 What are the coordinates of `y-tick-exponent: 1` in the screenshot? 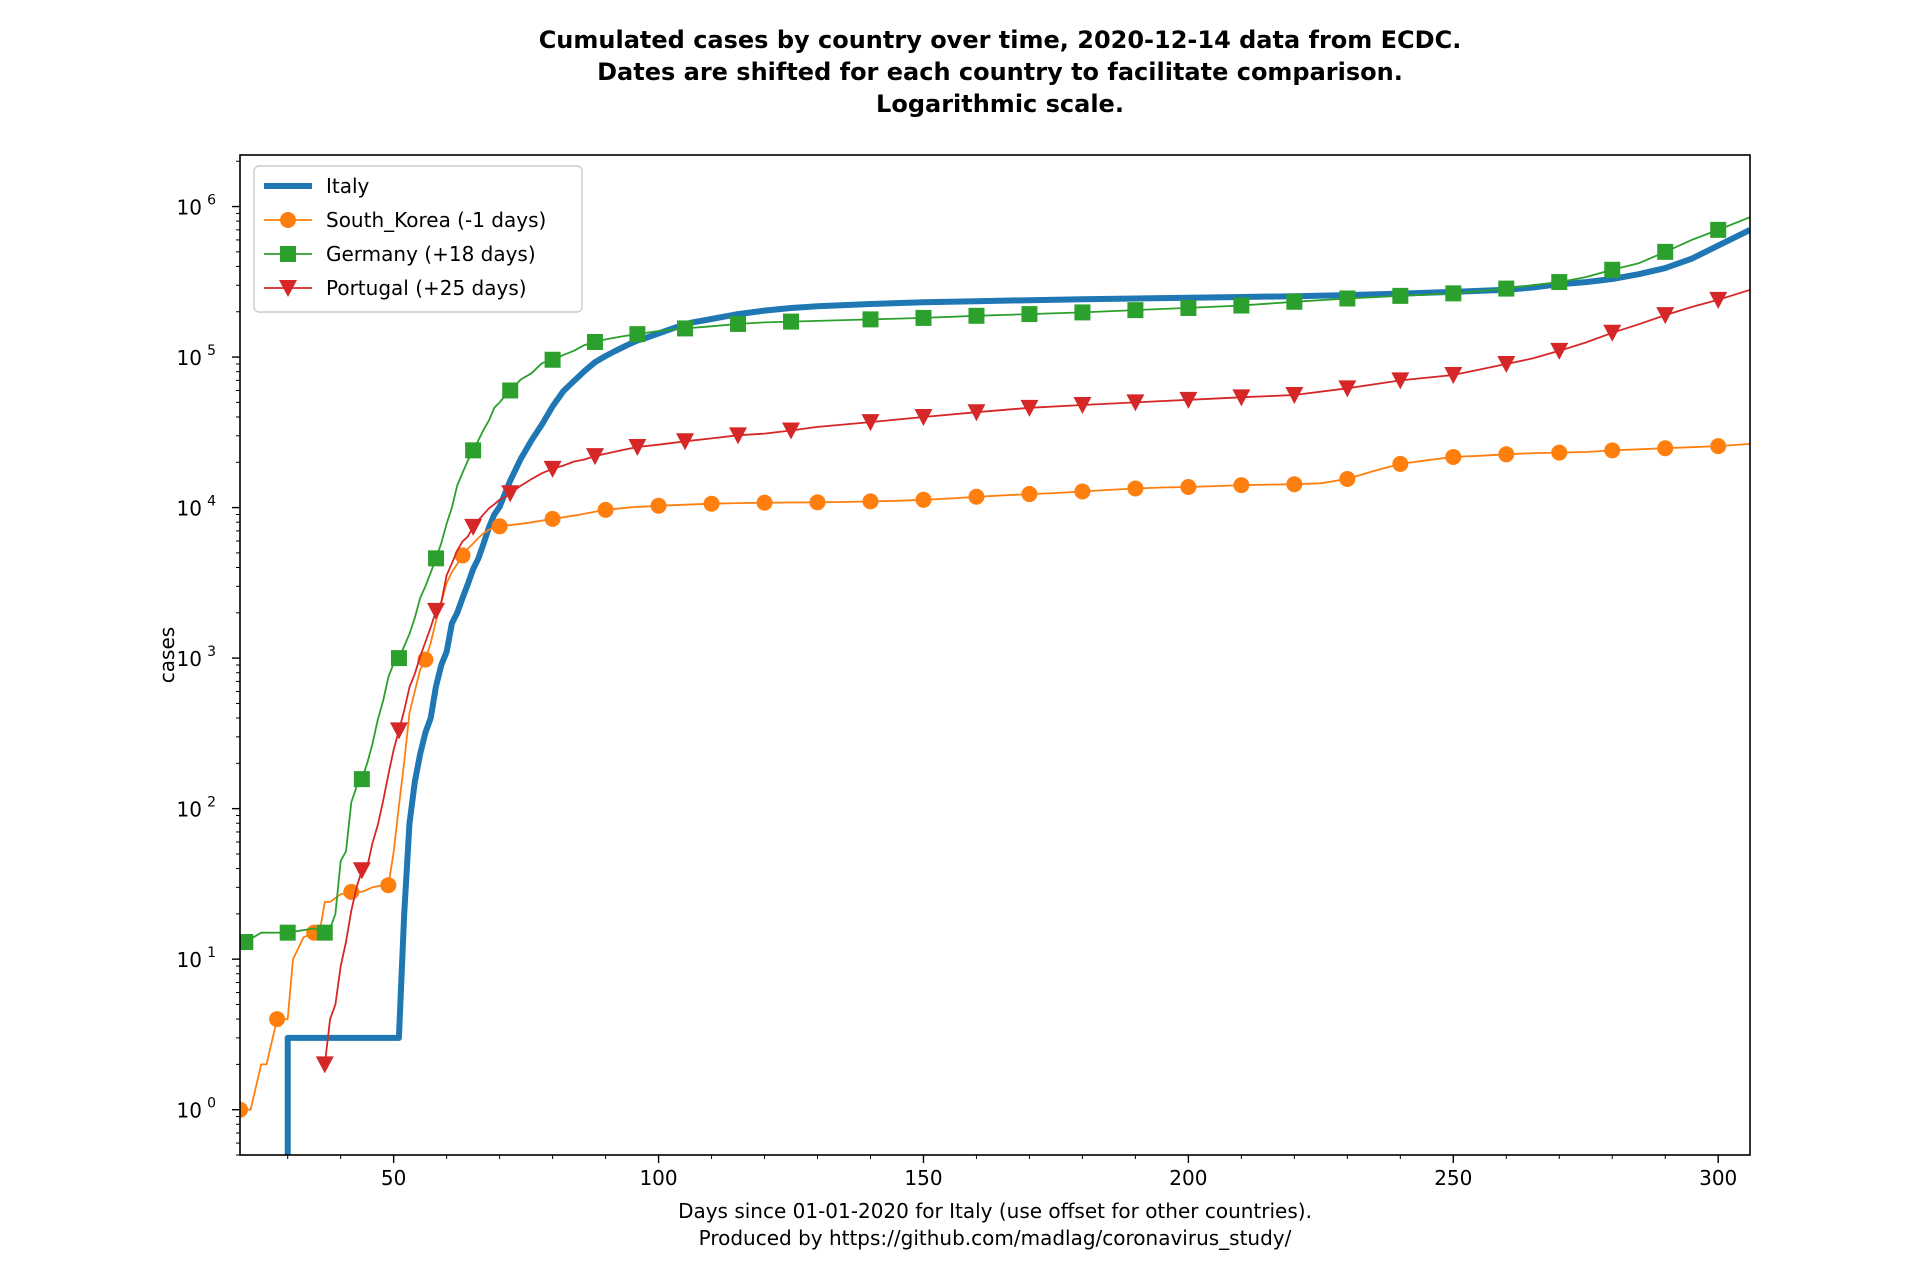 It's located at (211, 953).